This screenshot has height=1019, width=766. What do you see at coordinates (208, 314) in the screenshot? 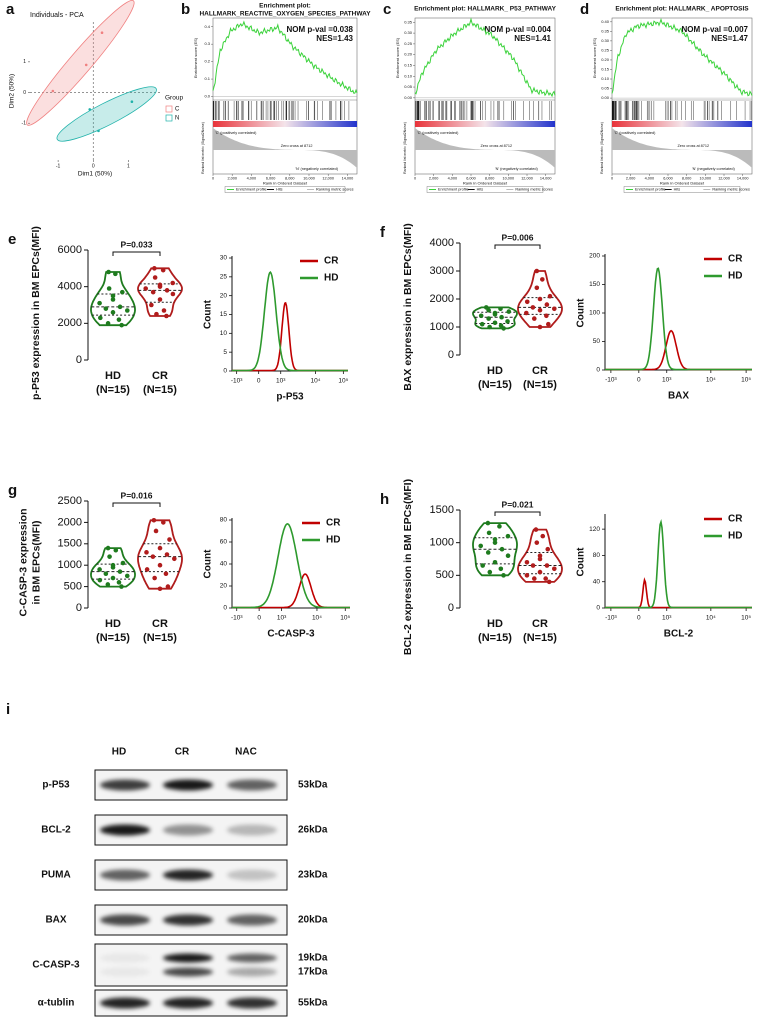
I see `y-axis-label: Count` at bounding box center [208, 314].